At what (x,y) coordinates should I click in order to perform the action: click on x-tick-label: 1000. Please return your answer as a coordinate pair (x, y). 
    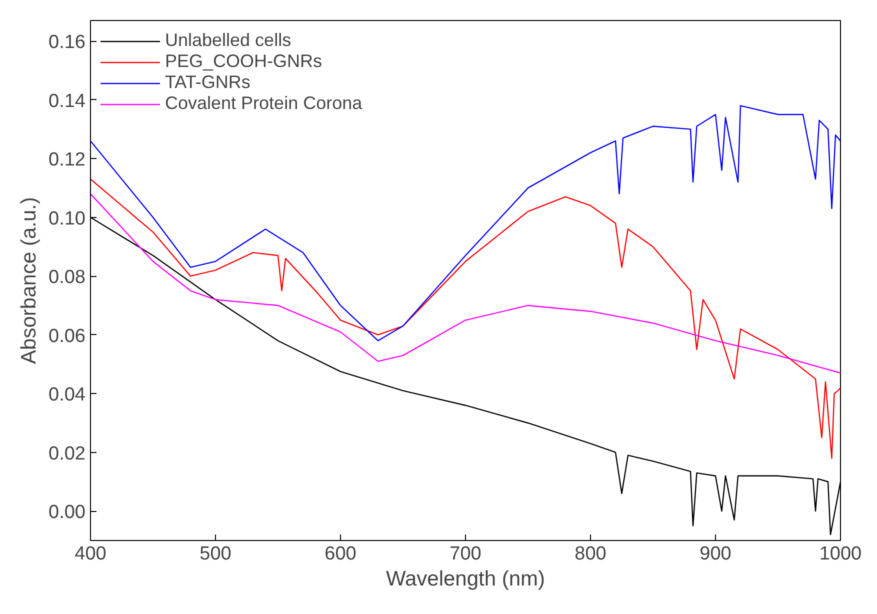
    Looking at the image, I should click on (840, 554).